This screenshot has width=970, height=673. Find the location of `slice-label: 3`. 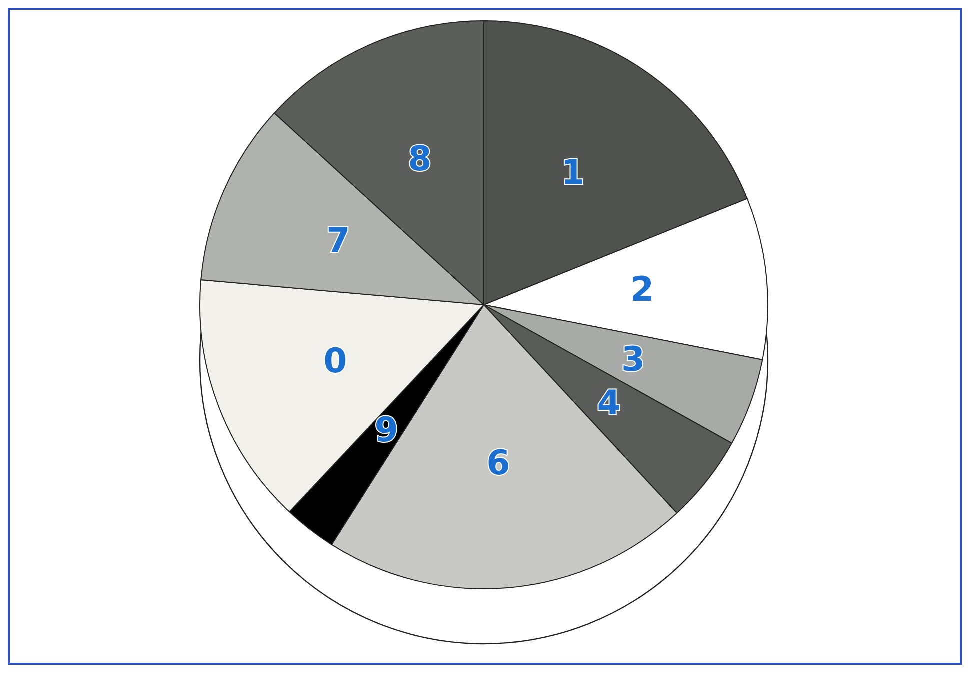

slice-label: 3 is located at coordinates (633, 360).